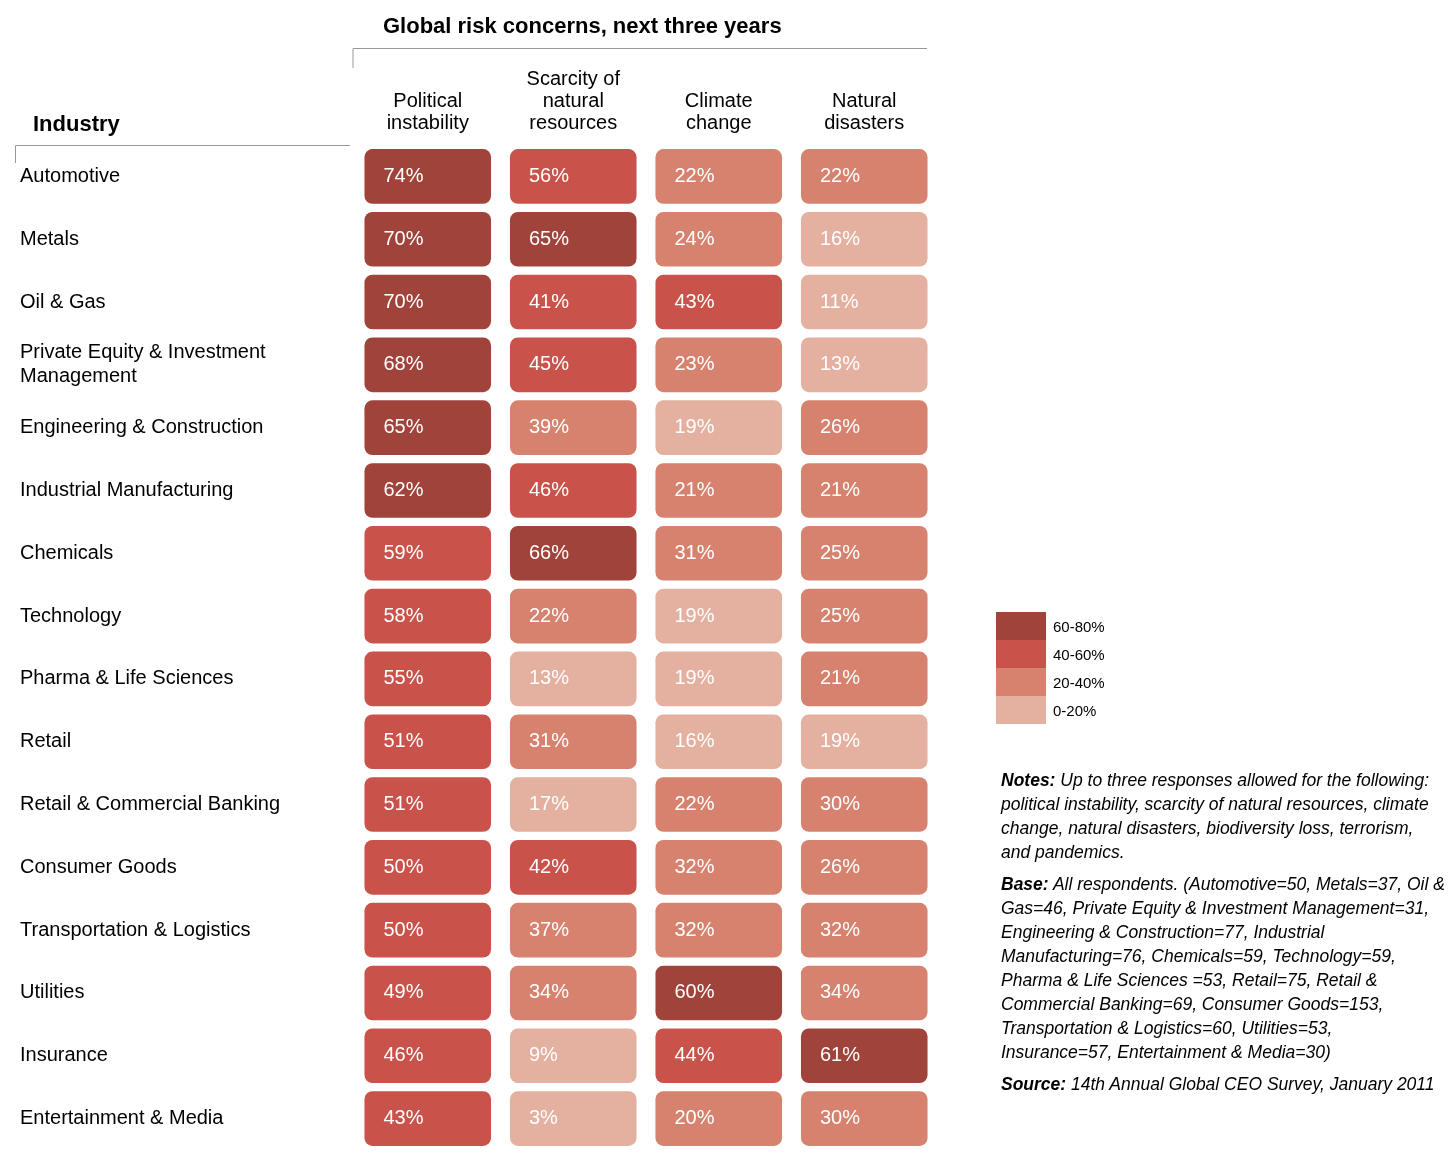  Describe the element at coordinates (839, 300) in the screenshot. I see `data-label: 11%` at that location.